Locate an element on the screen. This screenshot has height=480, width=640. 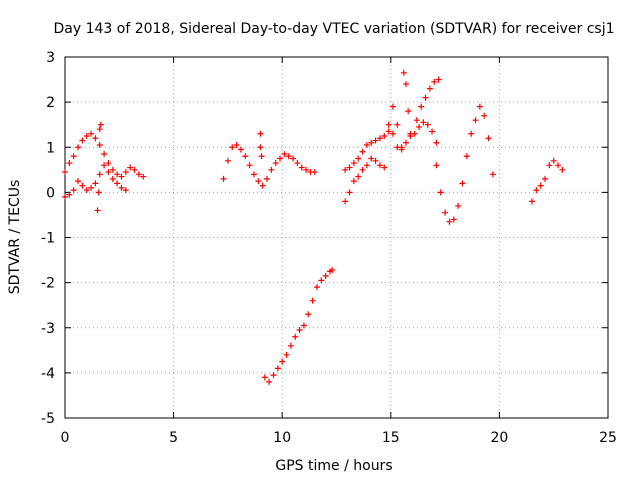
series-arc-4e is located at coordinates (427, 100).